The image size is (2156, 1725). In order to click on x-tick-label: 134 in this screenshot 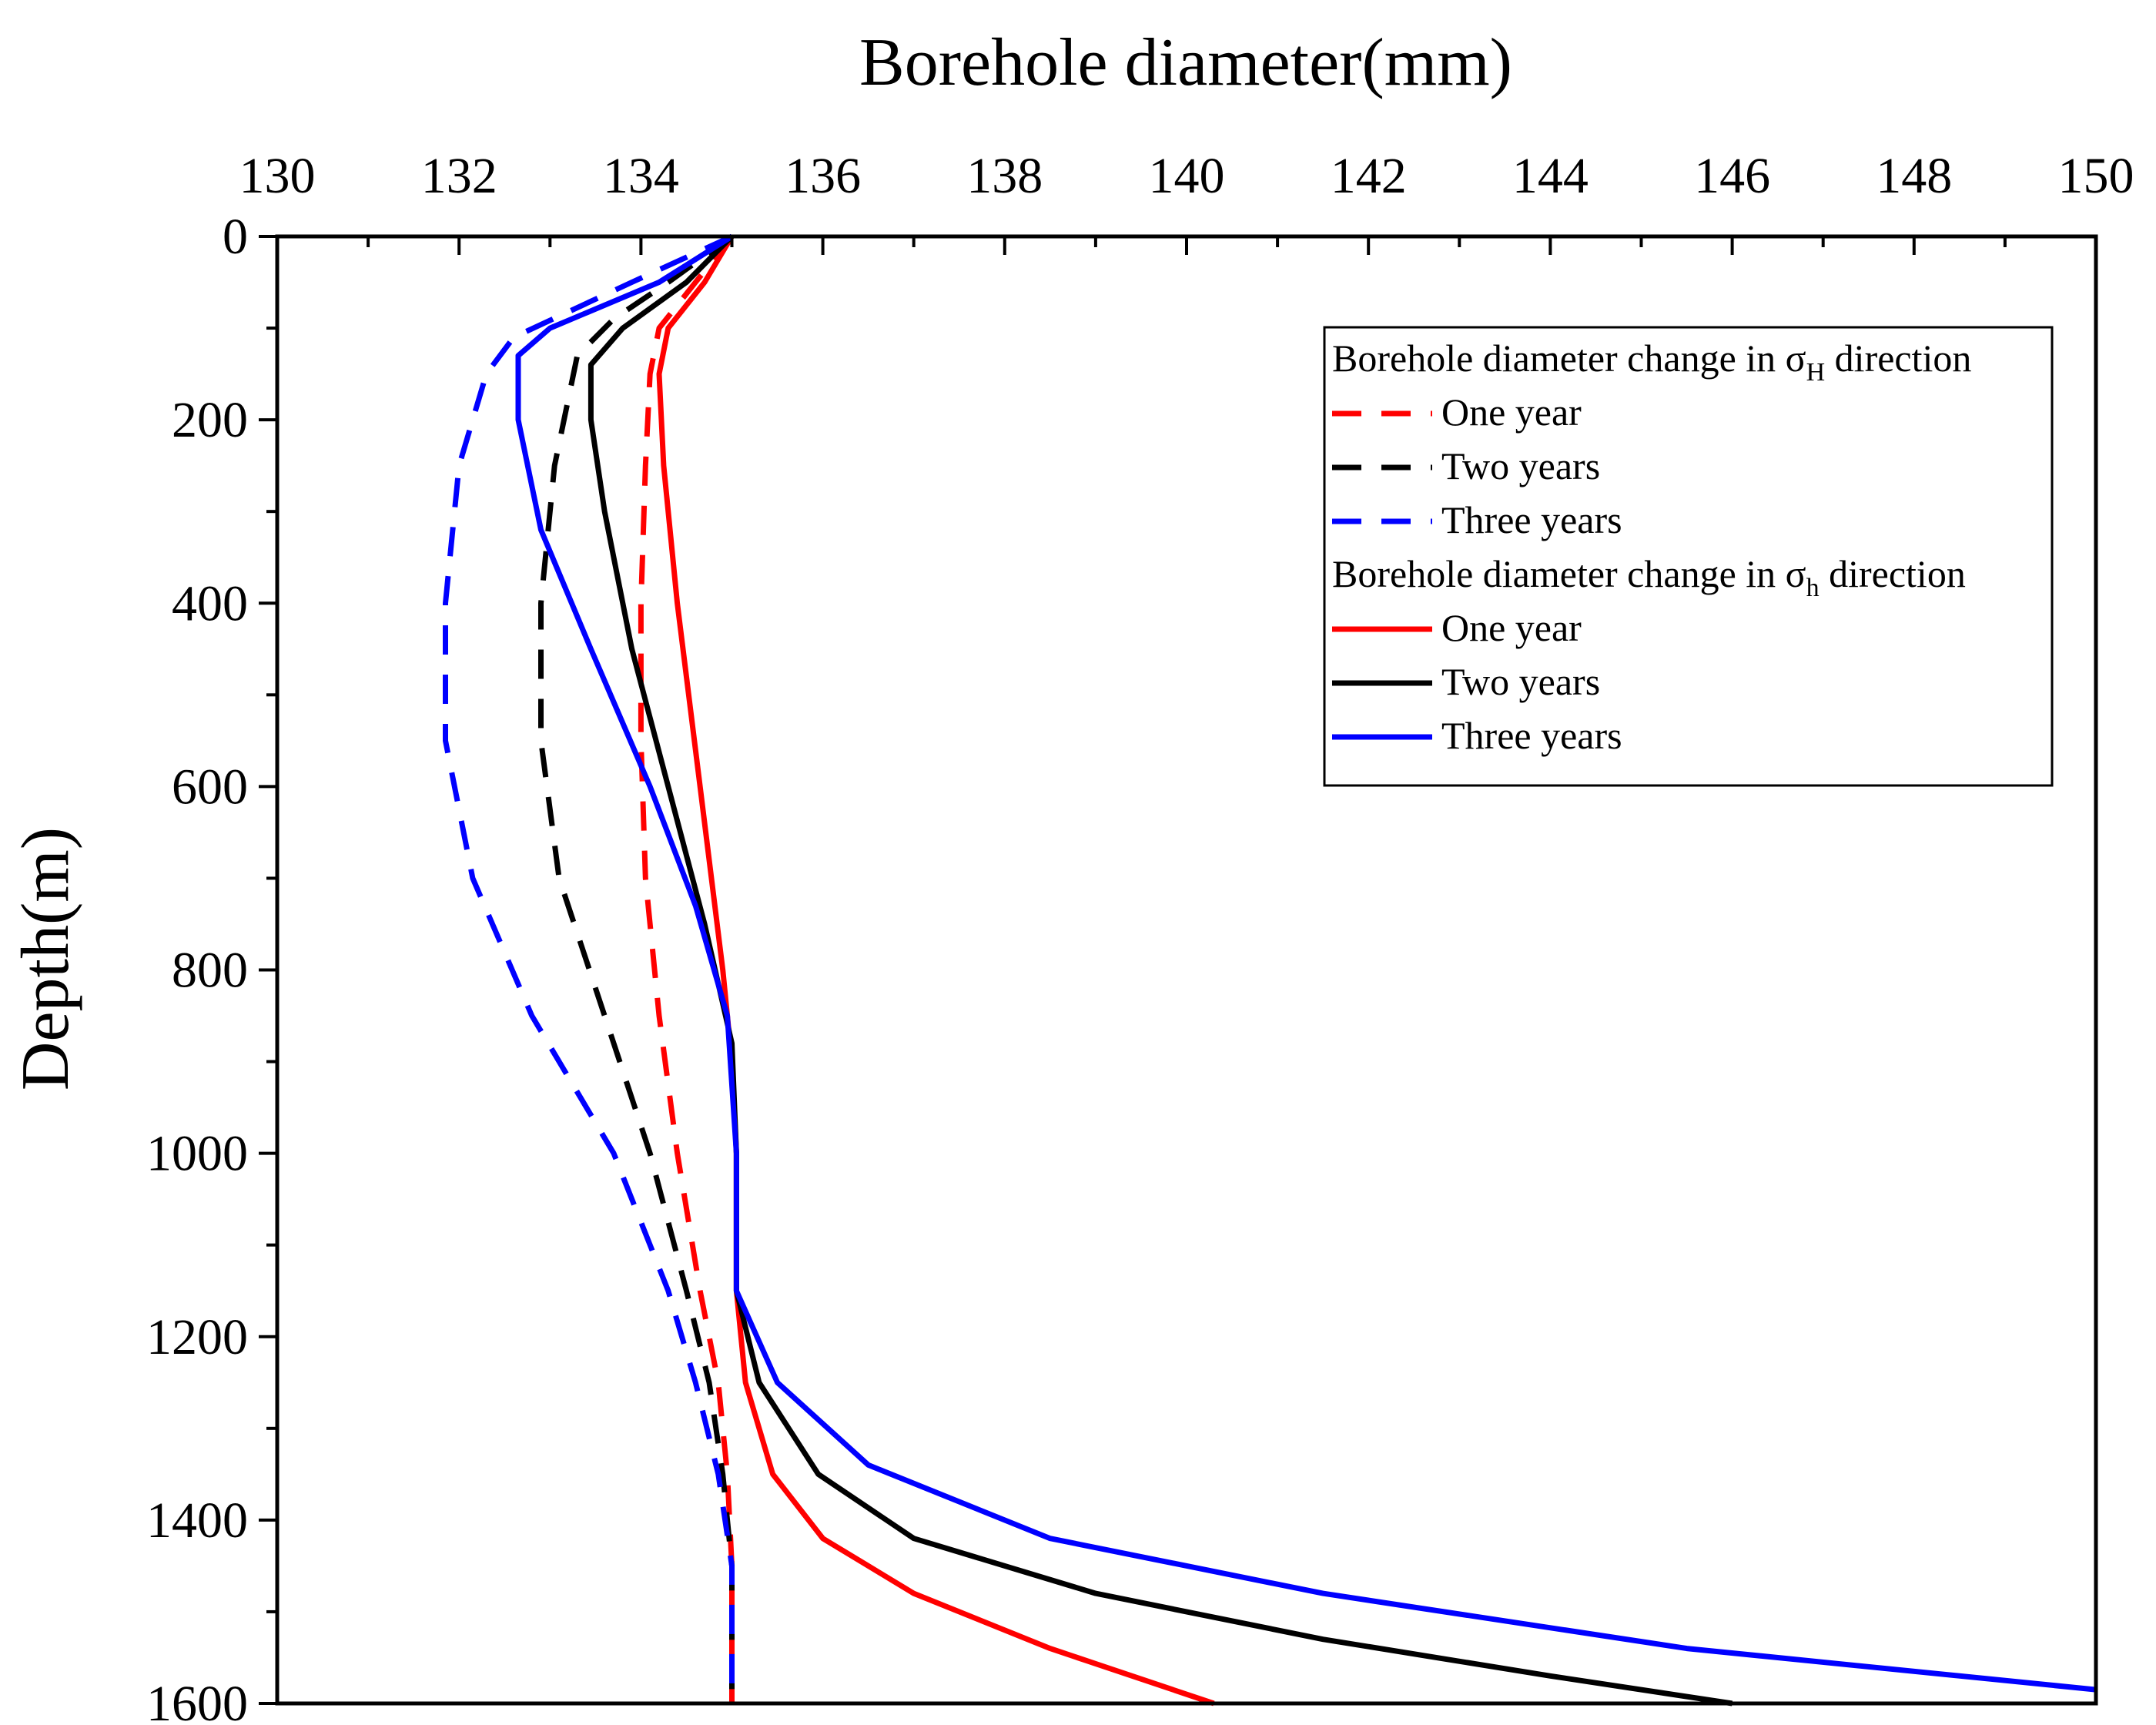, I will do `click(641, 176)`.